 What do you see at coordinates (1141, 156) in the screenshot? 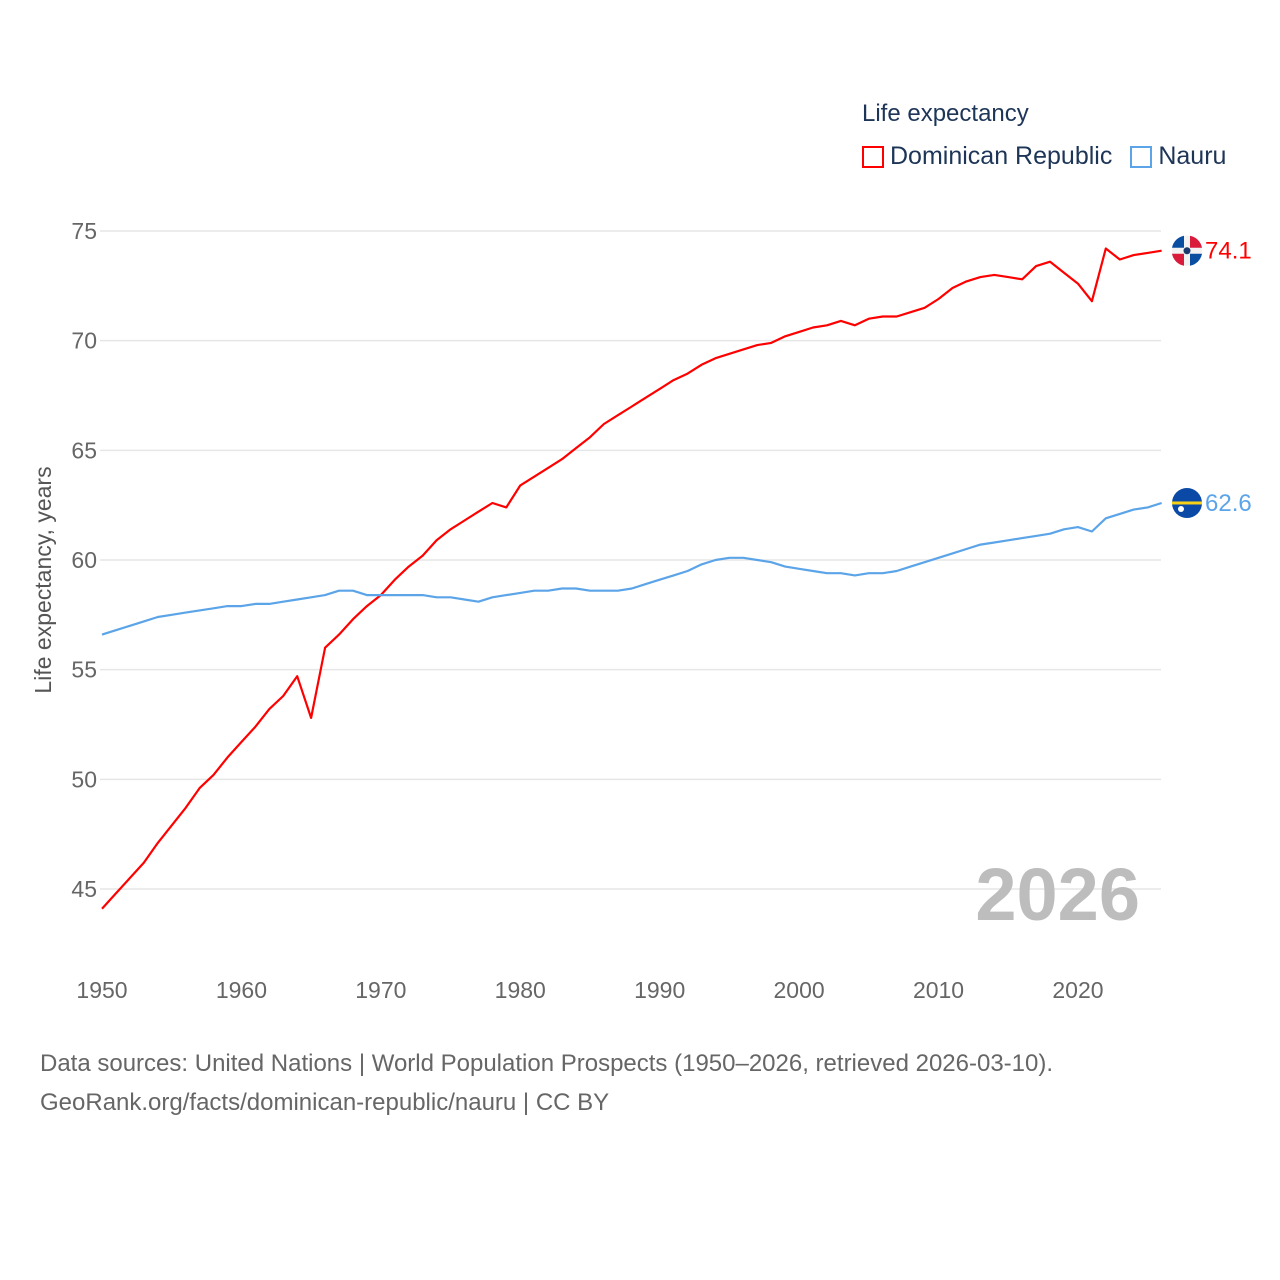
I see `legend-swatch-nauru` at bounding box center [1141, 156].